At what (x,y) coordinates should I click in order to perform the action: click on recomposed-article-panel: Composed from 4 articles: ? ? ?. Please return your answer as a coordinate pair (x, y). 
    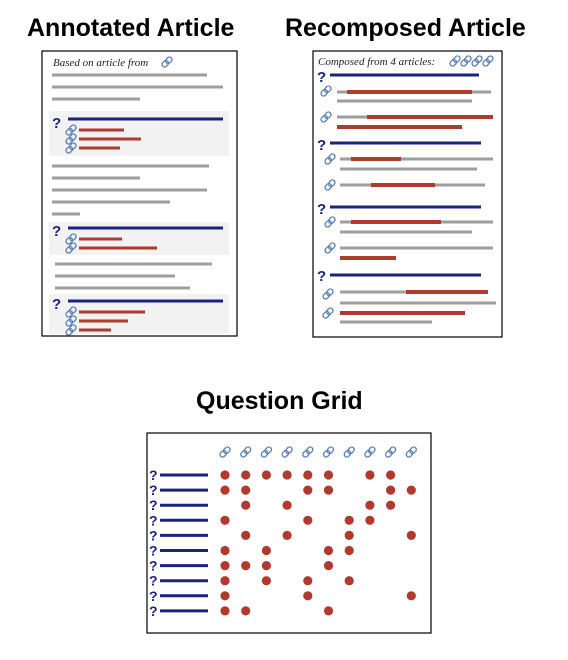
    Looking at the image, I should click on (407, 194).